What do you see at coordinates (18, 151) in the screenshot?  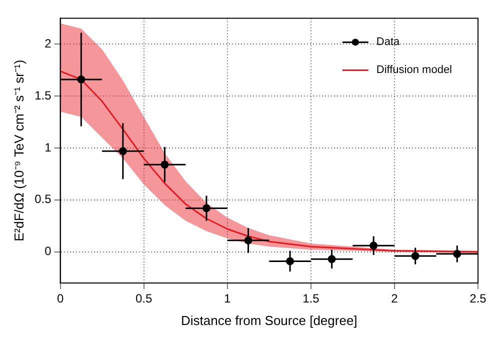 I see `y-axis-title: E²dF/dΩ (10⁻⁹ TeV cm⁻² s⁻¹ sr⁻¹)` at bounding box center [18, 151].